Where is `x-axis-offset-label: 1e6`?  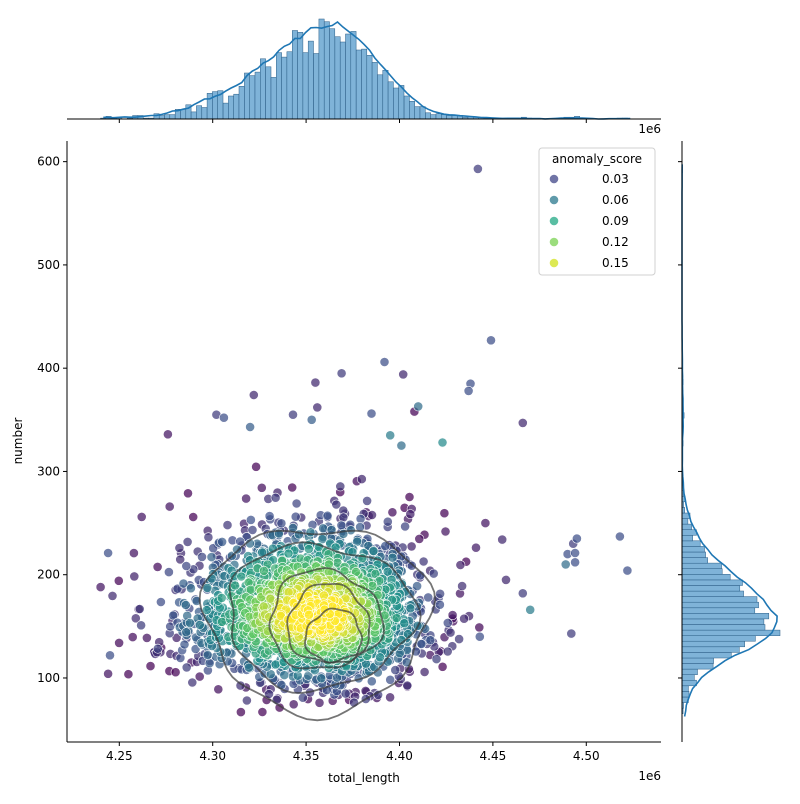
x-axis-offset-label: 1e6 is located at coordinates (649, 776).